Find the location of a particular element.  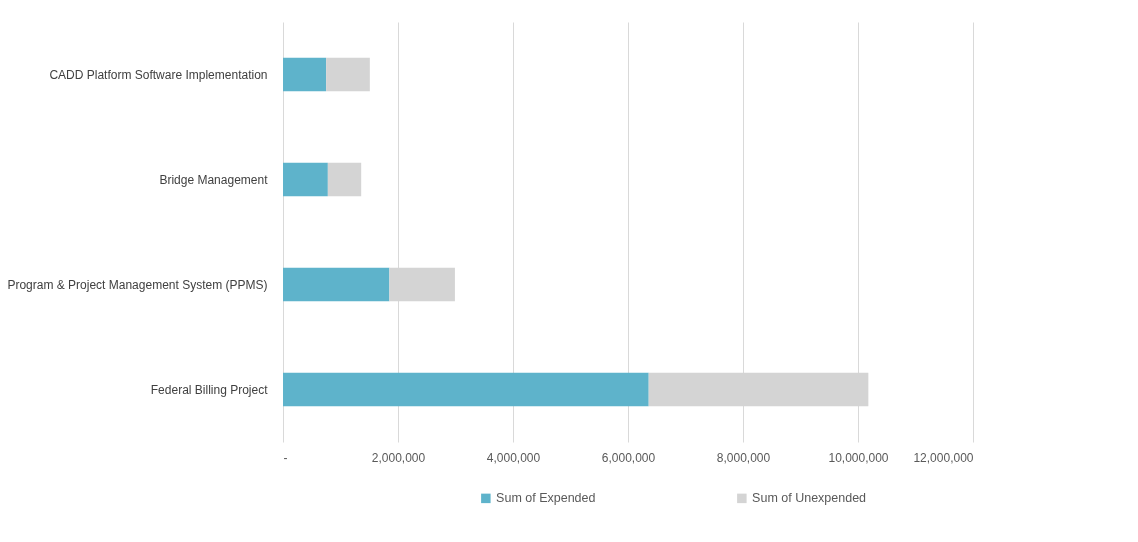

x-tick-label: 4,000,000 is located at coordinates (513, 457).